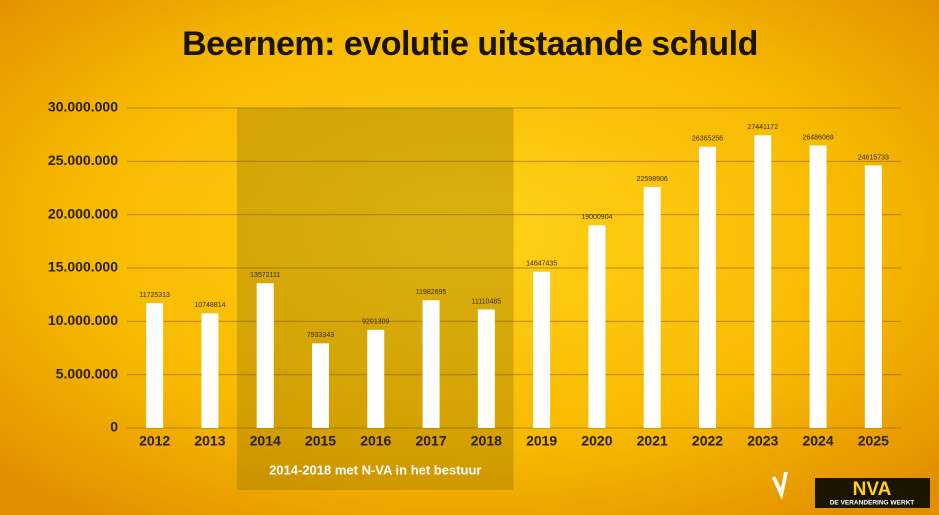 This screenshot has width=939, height=515. I want to click on y-tick-label: 15.000.000, so click(83, 267).